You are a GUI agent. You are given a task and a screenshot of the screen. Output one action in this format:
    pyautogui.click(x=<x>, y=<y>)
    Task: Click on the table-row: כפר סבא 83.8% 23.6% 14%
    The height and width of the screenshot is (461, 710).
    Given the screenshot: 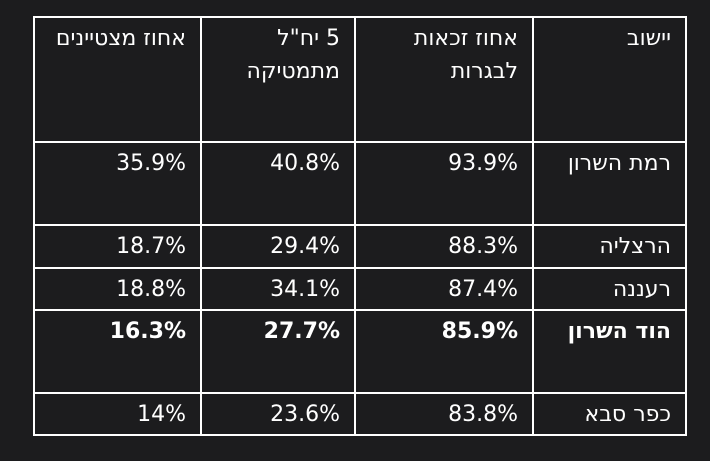 What is the action you would take?
    pyautogui.click(x=360, y=414)
    